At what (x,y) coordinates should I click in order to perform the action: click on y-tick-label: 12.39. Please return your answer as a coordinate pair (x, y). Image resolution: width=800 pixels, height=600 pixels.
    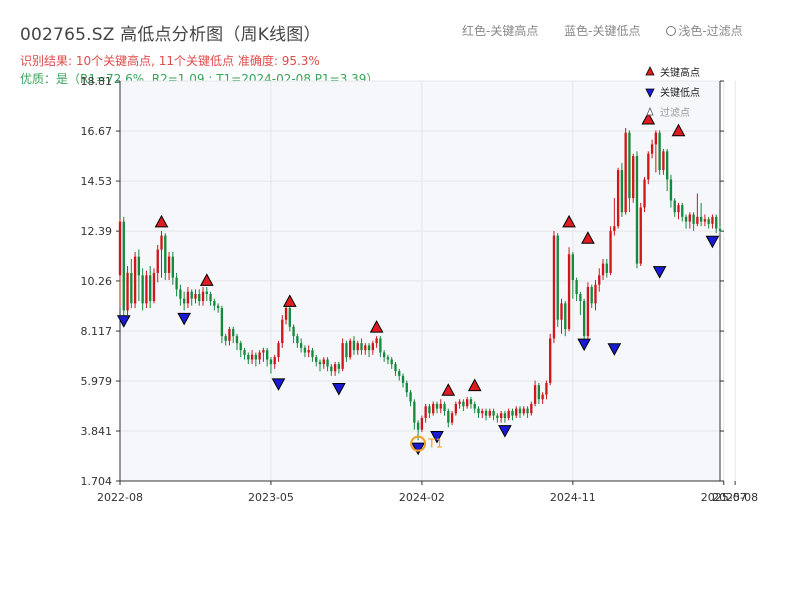
    Looking at the image, I should click on (97, 231).